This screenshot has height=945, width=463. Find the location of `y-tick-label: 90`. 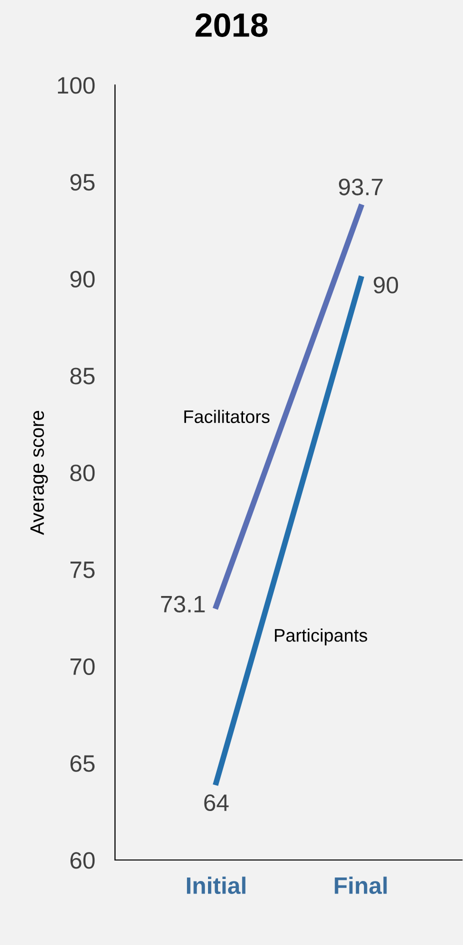

y-tick-label: 90 is located at coordinates (82, 279).